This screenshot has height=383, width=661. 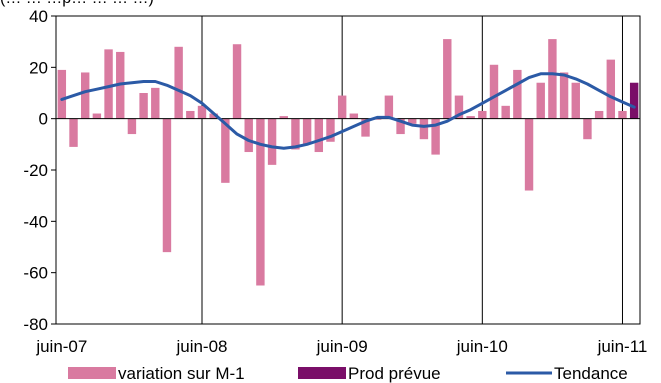 I want to click on legend-variation-swatch, so click(x=92, y=373).